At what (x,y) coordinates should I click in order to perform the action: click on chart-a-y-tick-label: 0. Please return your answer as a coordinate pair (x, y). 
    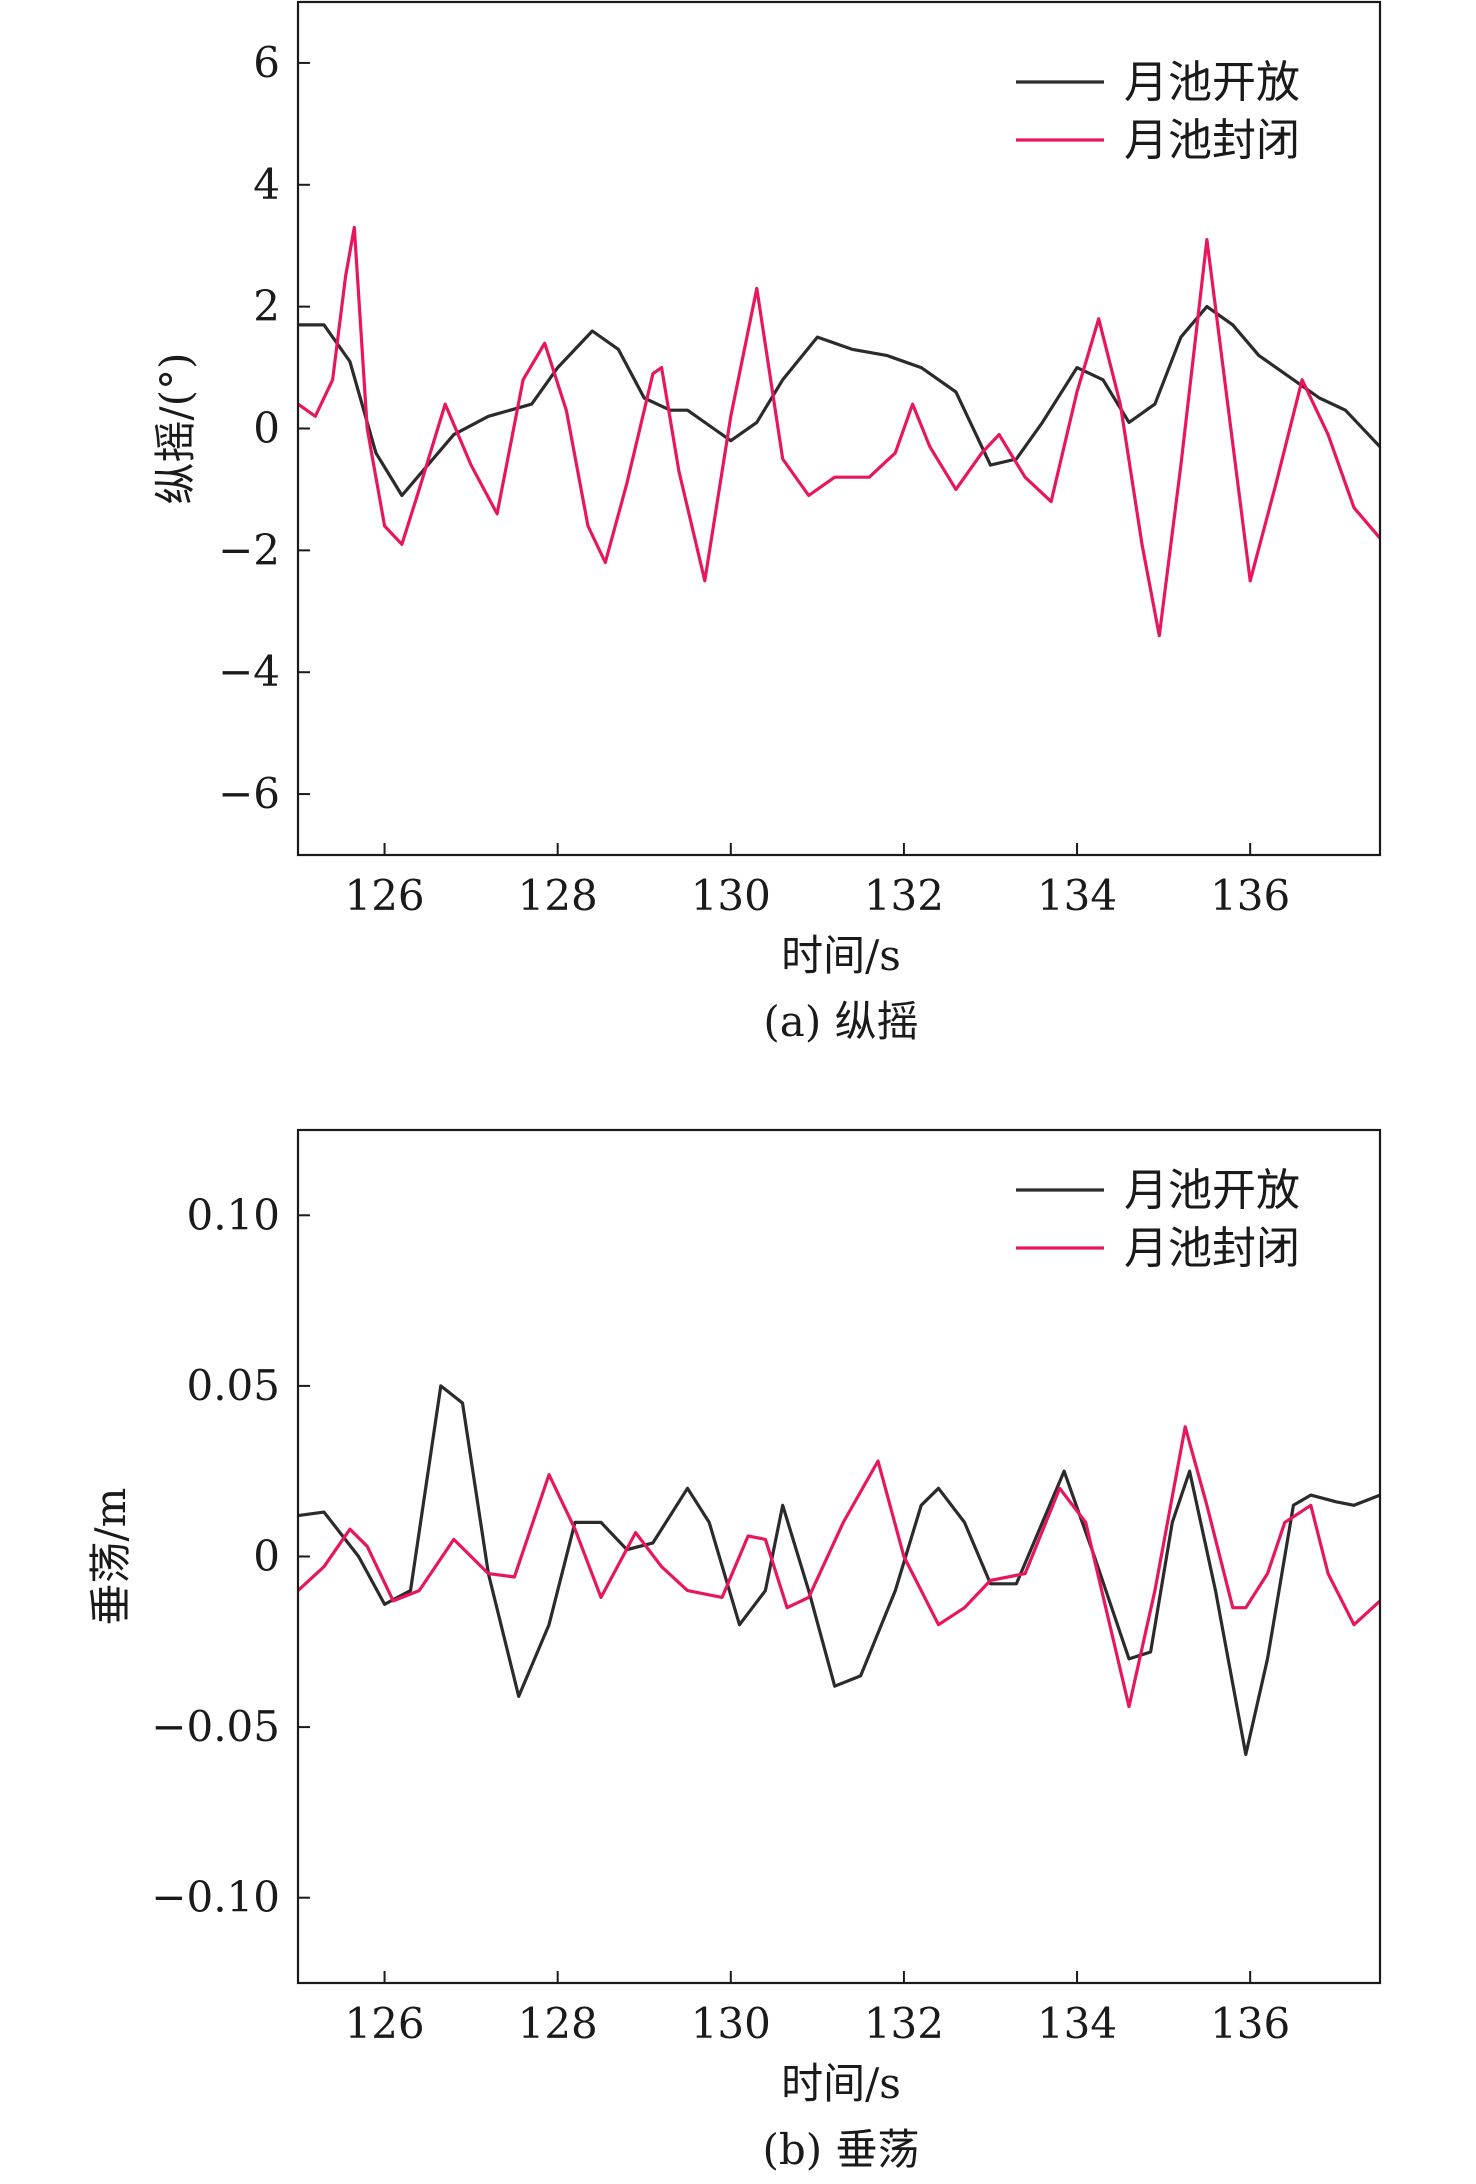
    Looking at the image, I should click on (266, 428).